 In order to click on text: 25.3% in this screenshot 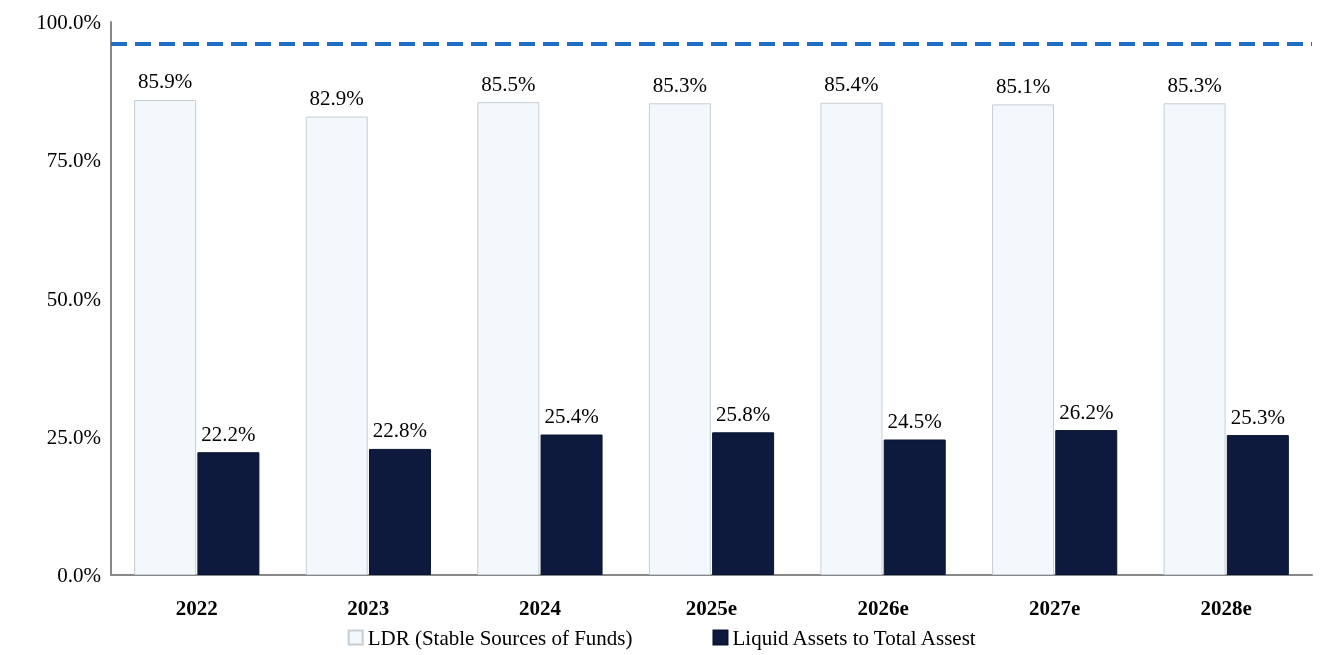, I will do `click(1257, 416)`.